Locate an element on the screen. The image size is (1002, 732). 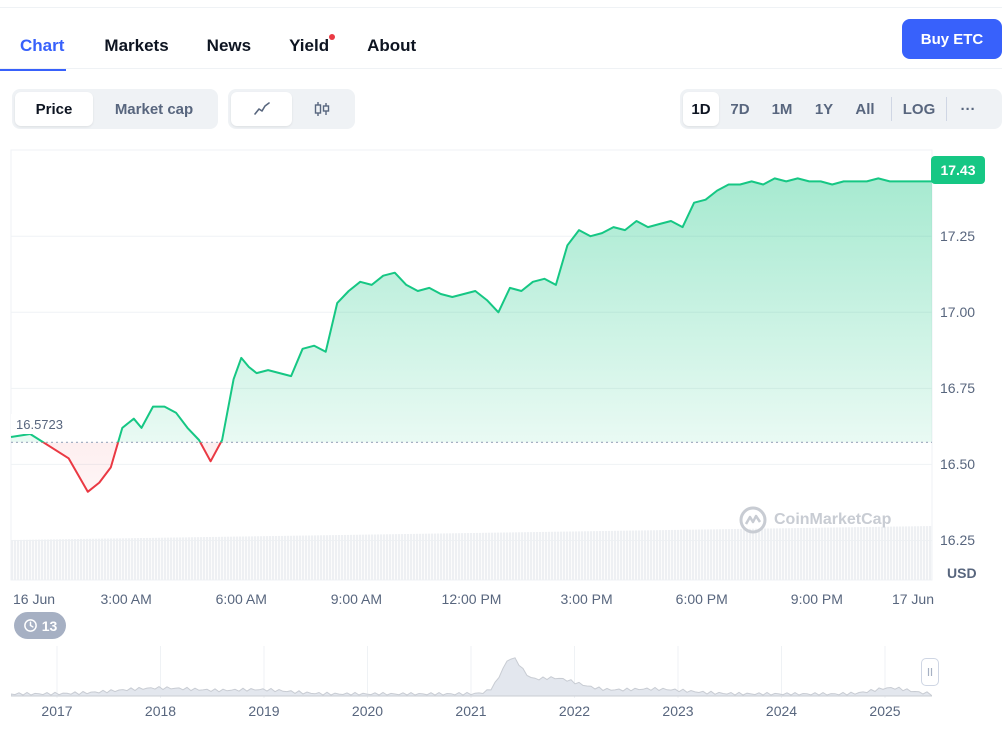
tab-news: News is located at coordinates (229, 49).